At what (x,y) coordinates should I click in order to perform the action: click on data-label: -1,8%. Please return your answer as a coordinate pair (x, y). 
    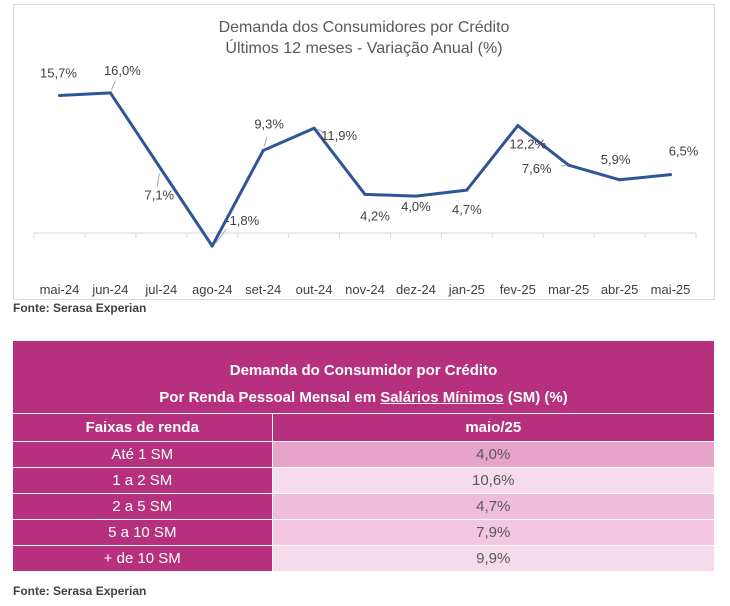
    Looking at the image, I should click on (242, 220).